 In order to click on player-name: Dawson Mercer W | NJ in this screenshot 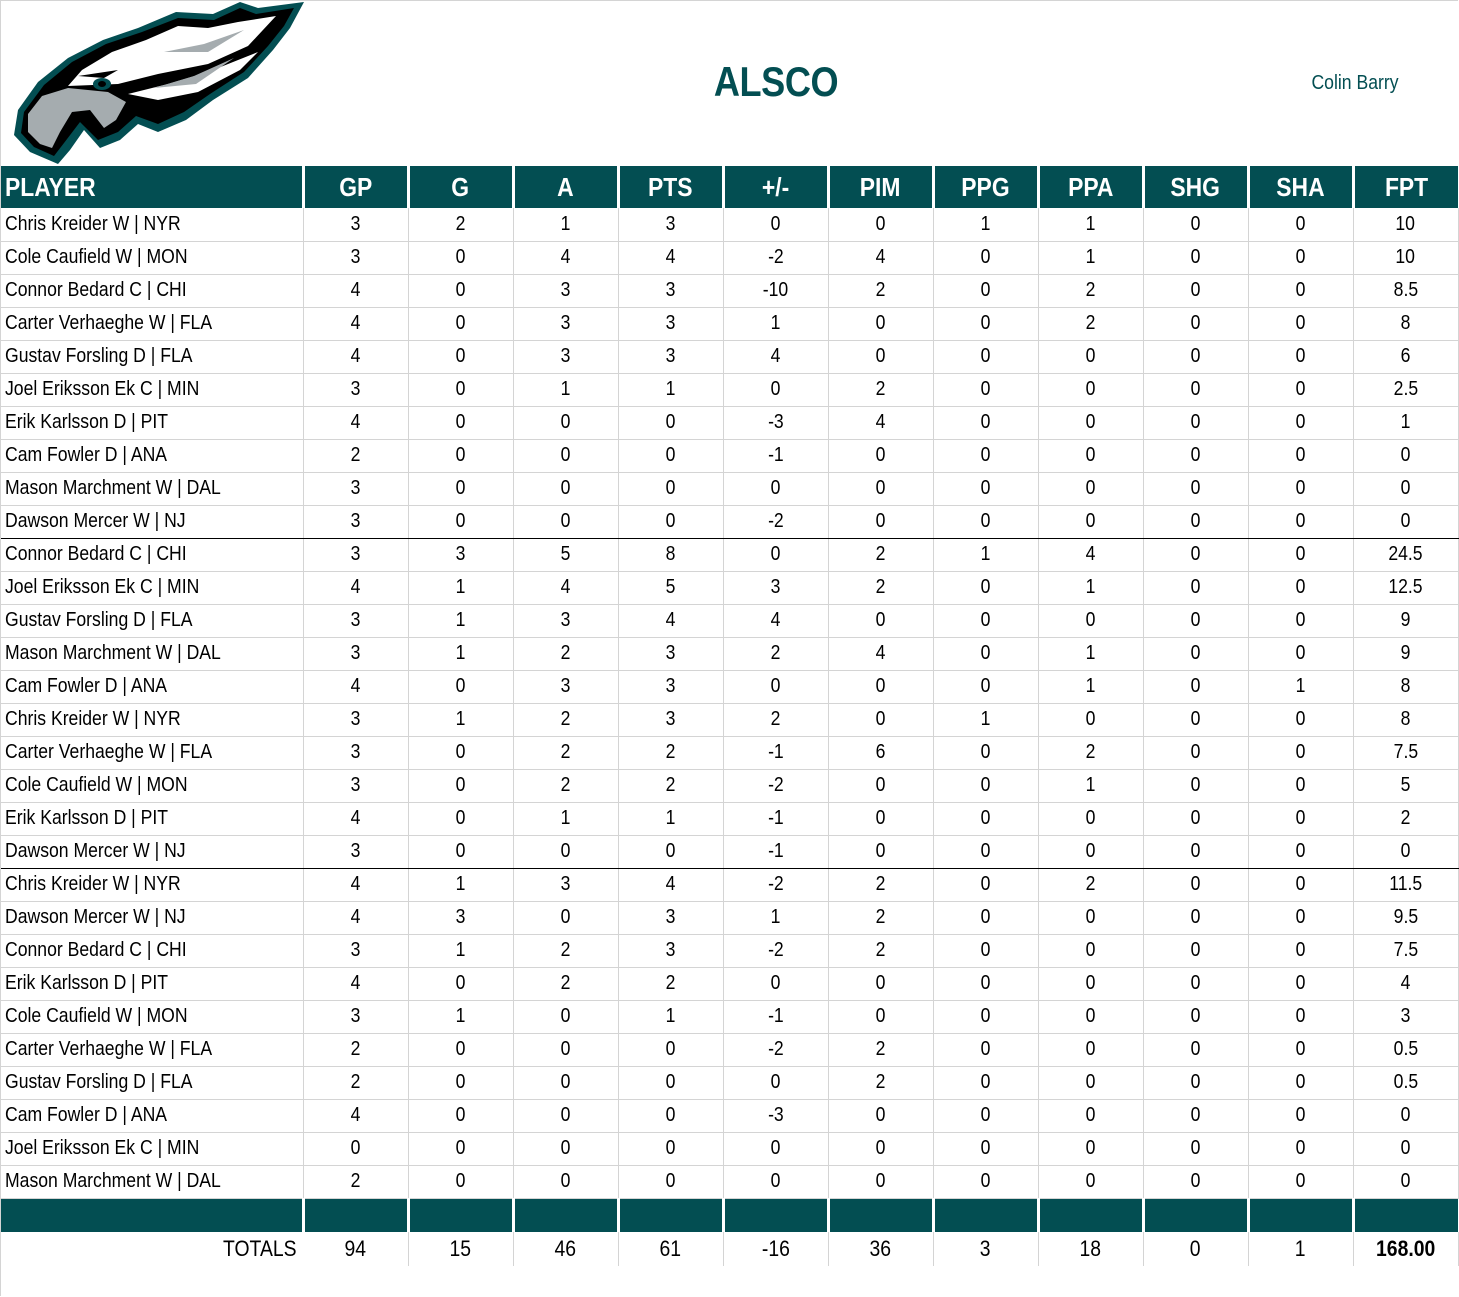, I will do `click(95, 917)`.